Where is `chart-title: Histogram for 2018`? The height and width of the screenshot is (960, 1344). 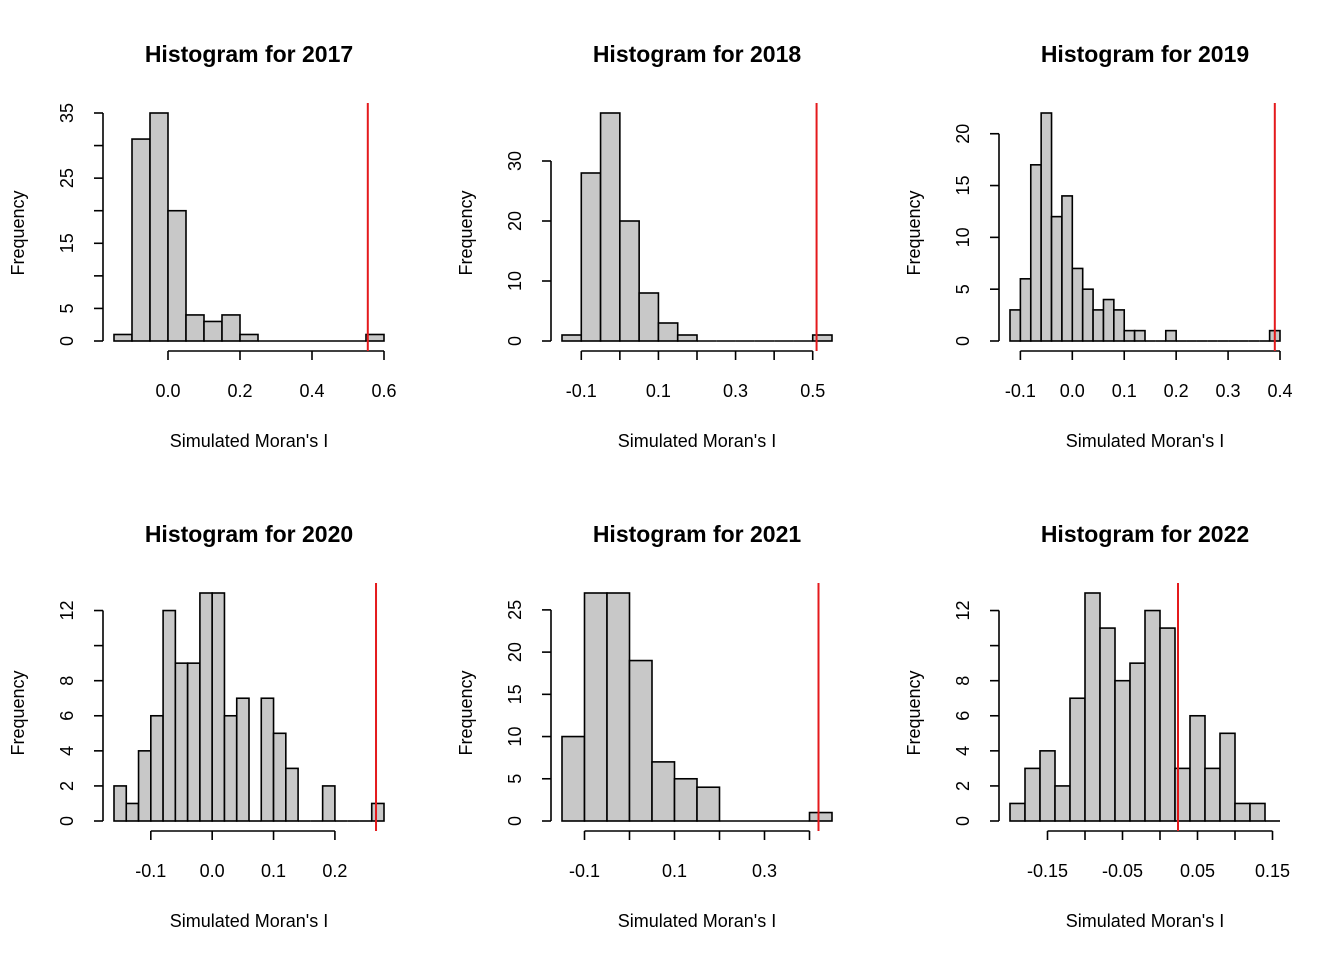 chart-title: Histogram for 2018 is located at coordinates (697, 54).